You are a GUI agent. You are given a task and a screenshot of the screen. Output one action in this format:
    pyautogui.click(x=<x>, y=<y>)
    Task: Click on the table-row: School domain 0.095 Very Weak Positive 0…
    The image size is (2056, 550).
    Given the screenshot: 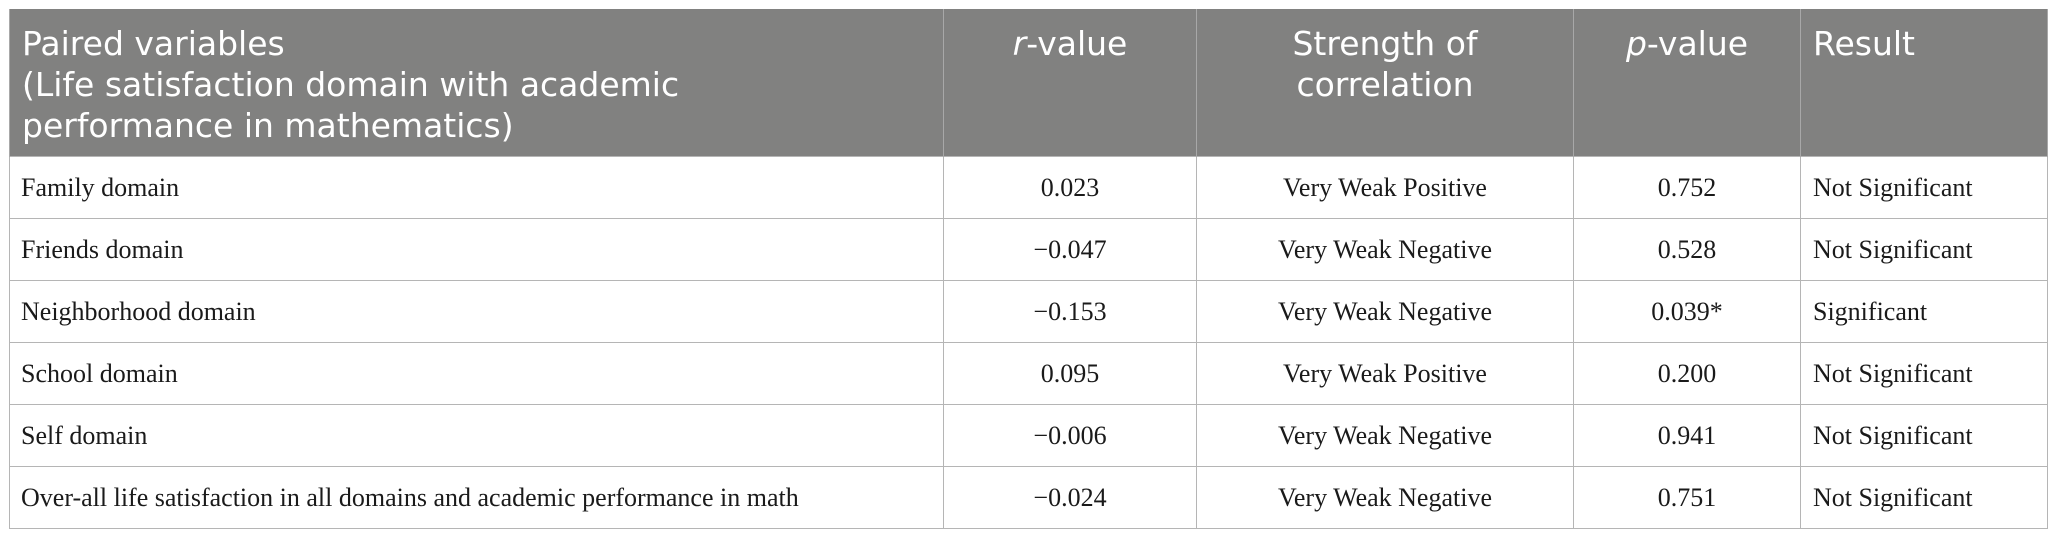 What is the action you would take?
    pyautogui.click(x=1028, y=373)
    